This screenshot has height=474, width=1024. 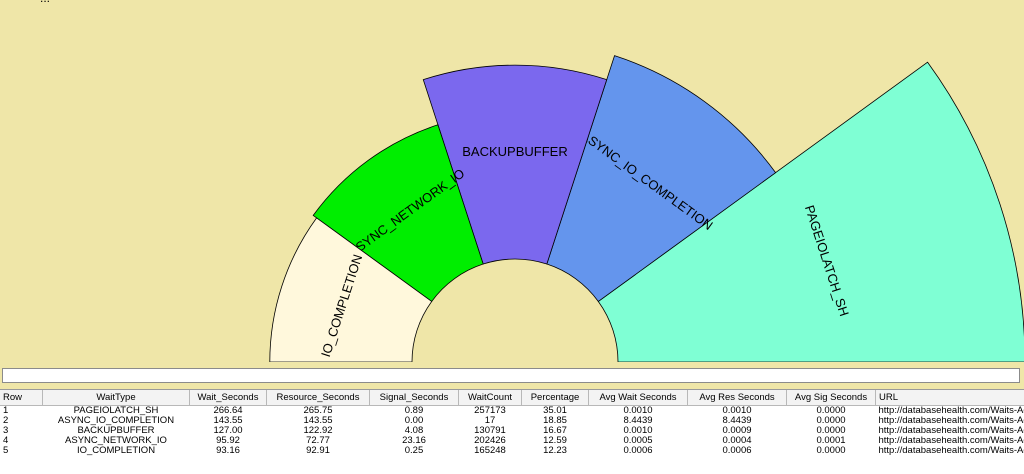 I want to click on table-cell: 93.16, so click(x=228, y=451).